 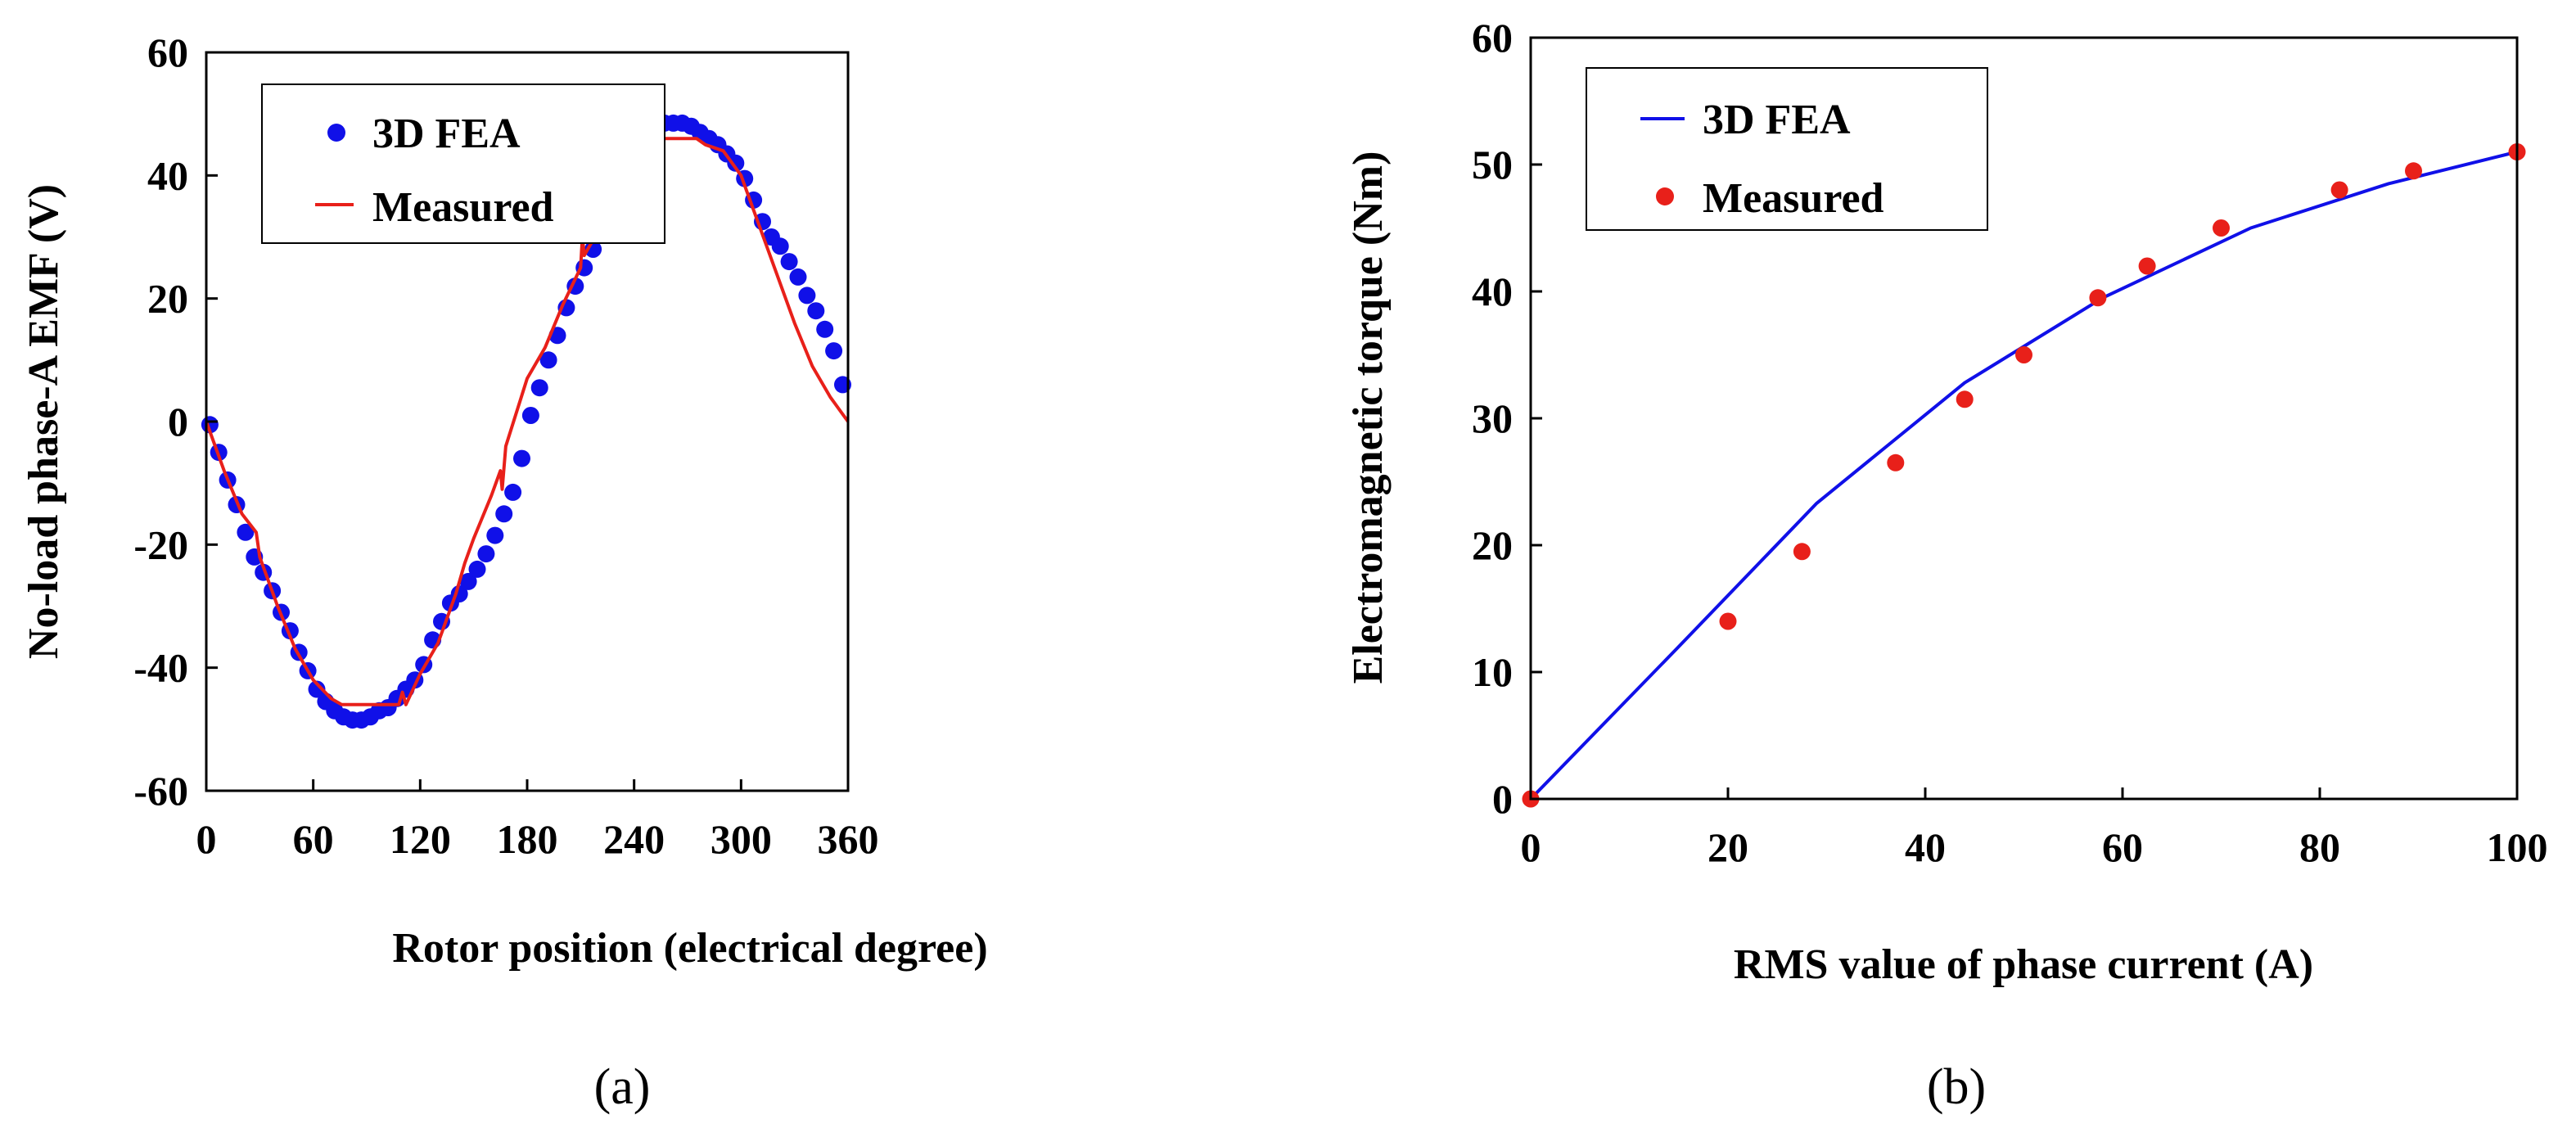 What do you see at coordinates (1956, 1087) in the screenshot?
I see `chart-b-panel-label: (b)` at bounding box center [1956, 1087].